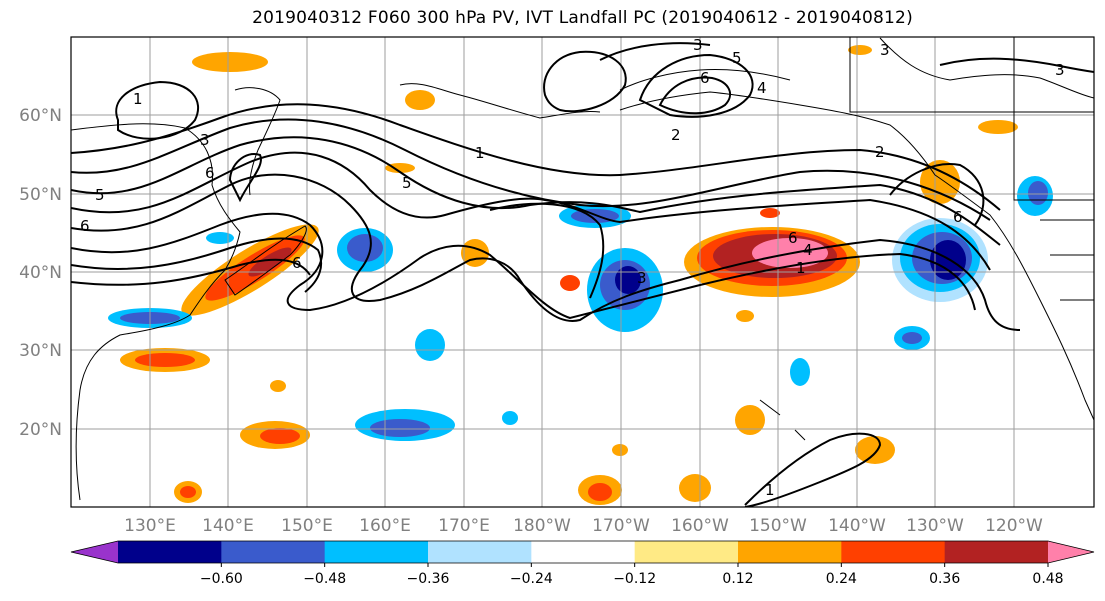 The height and width of the screenshot is (601, 1105). Describe the element at coordinates (221, 579) in the screenshot. I see `colorbar-tick-label: −0.60` at that location.